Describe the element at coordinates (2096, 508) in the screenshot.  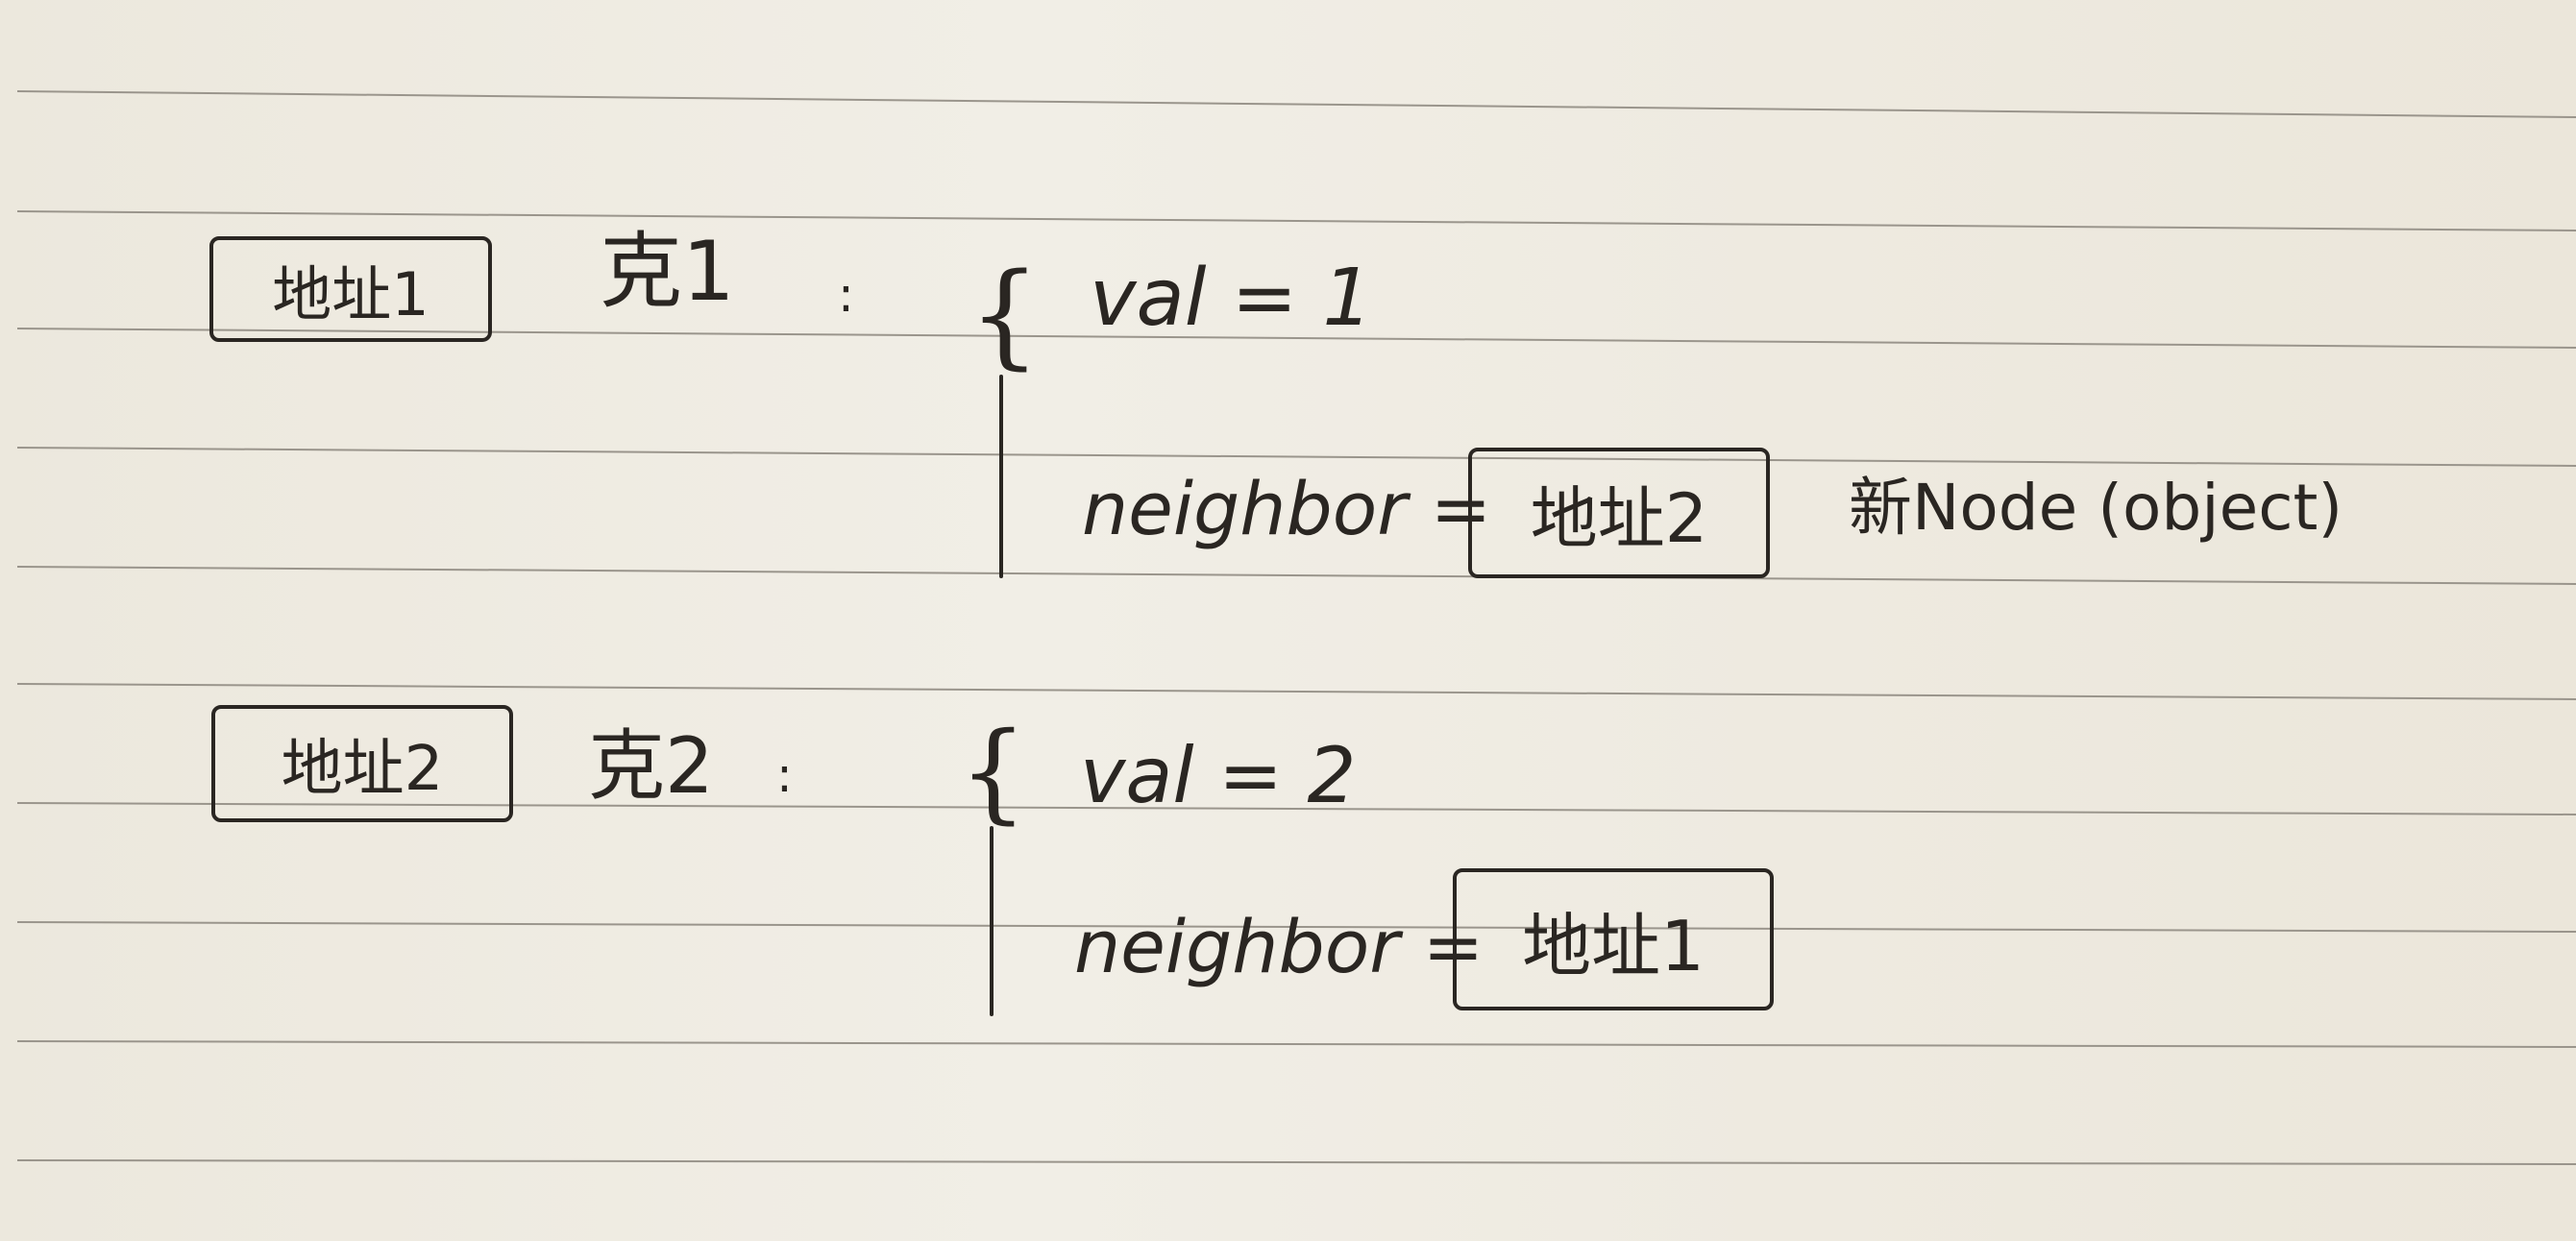
I see `node1-annotation: 新Node (object)` at that location.